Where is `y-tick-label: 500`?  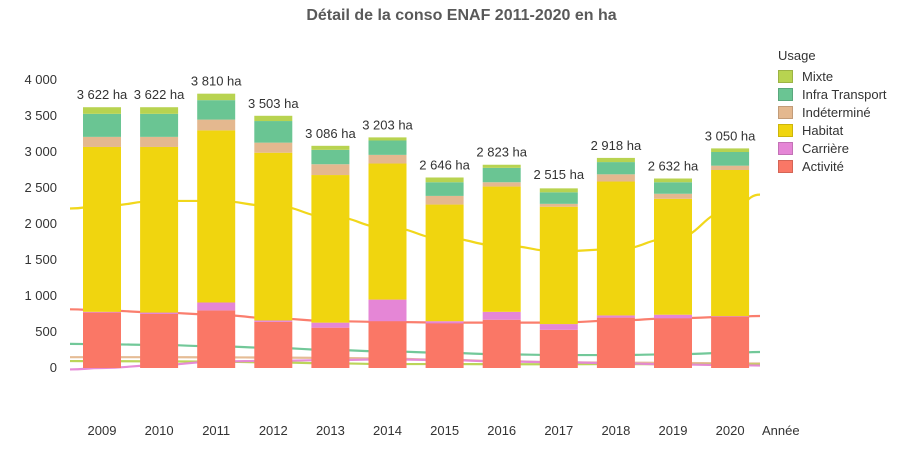
y-tick-label: 500 is located at coordinates (46, 331).